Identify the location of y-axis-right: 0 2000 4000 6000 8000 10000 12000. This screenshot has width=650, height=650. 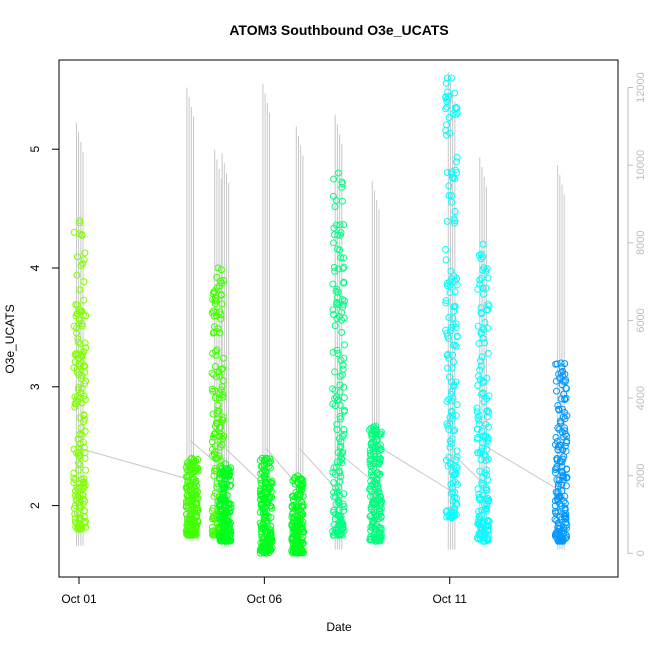
(637, 314).